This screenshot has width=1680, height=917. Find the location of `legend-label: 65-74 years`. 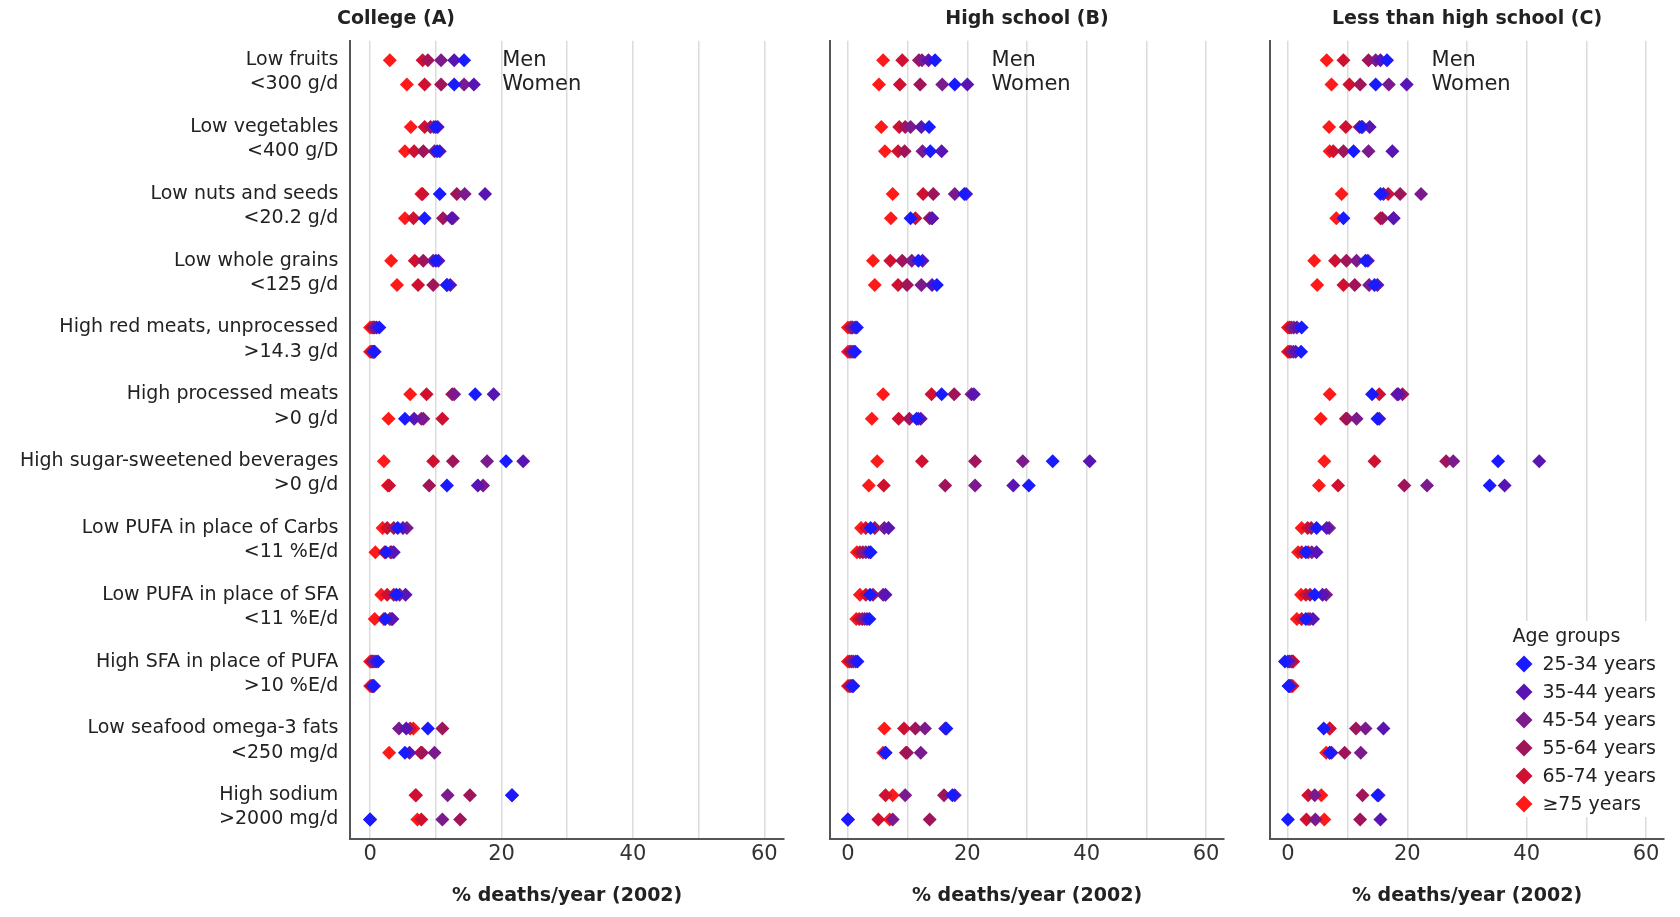

legend-label: 65-74 years is located at coordinates (1599, 775).